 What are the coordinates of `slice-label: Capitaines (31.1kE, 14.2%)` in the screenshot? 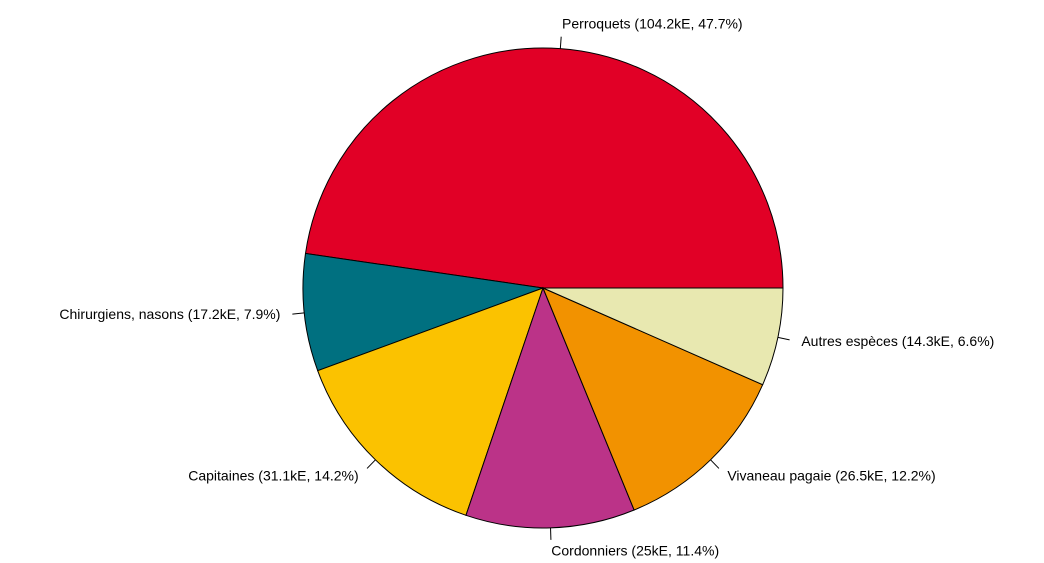 It's located at (273, 476).